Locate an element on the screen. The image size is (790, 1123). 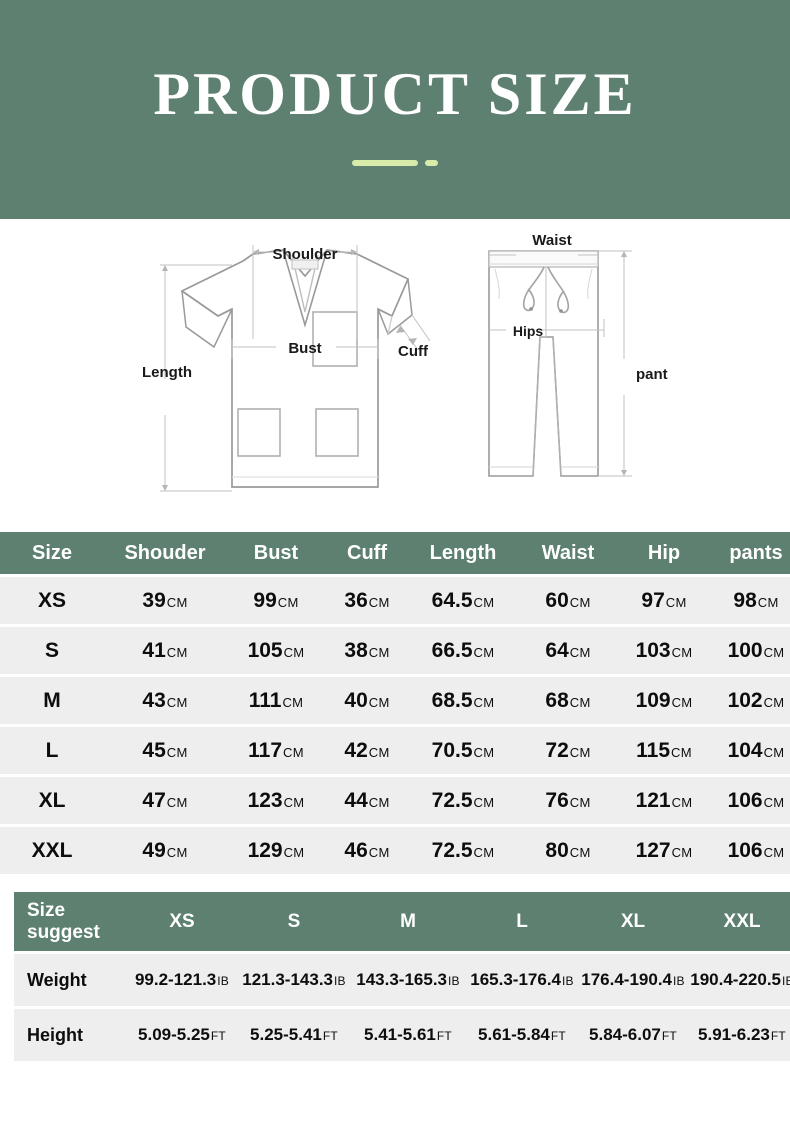
weight-m: 143.3-165.3IB is located at coordinates (408, 980).